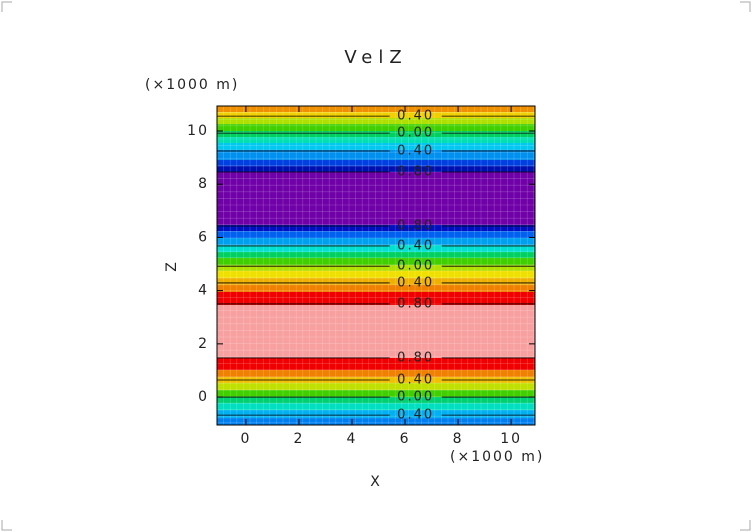  Describe the element at coordinates (245, 439) in the screenshot. I see `x-tick-label: 0` at that location.